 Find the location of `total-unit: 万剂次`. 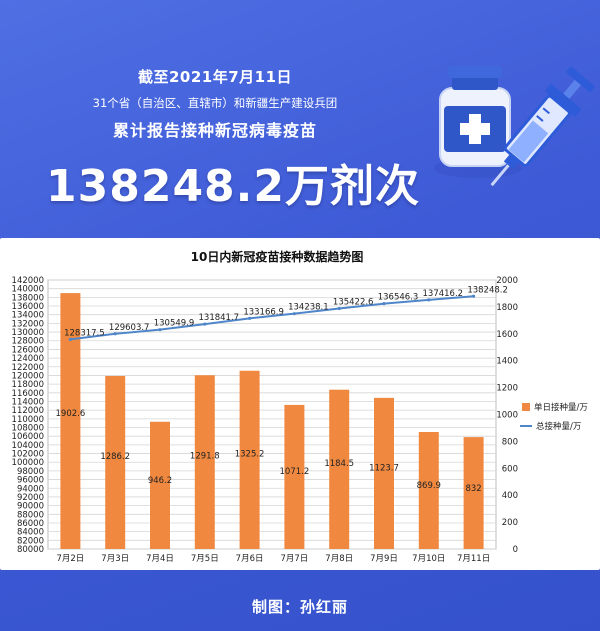

total-unit: 万剂次 is located at coordinates (353, 186).